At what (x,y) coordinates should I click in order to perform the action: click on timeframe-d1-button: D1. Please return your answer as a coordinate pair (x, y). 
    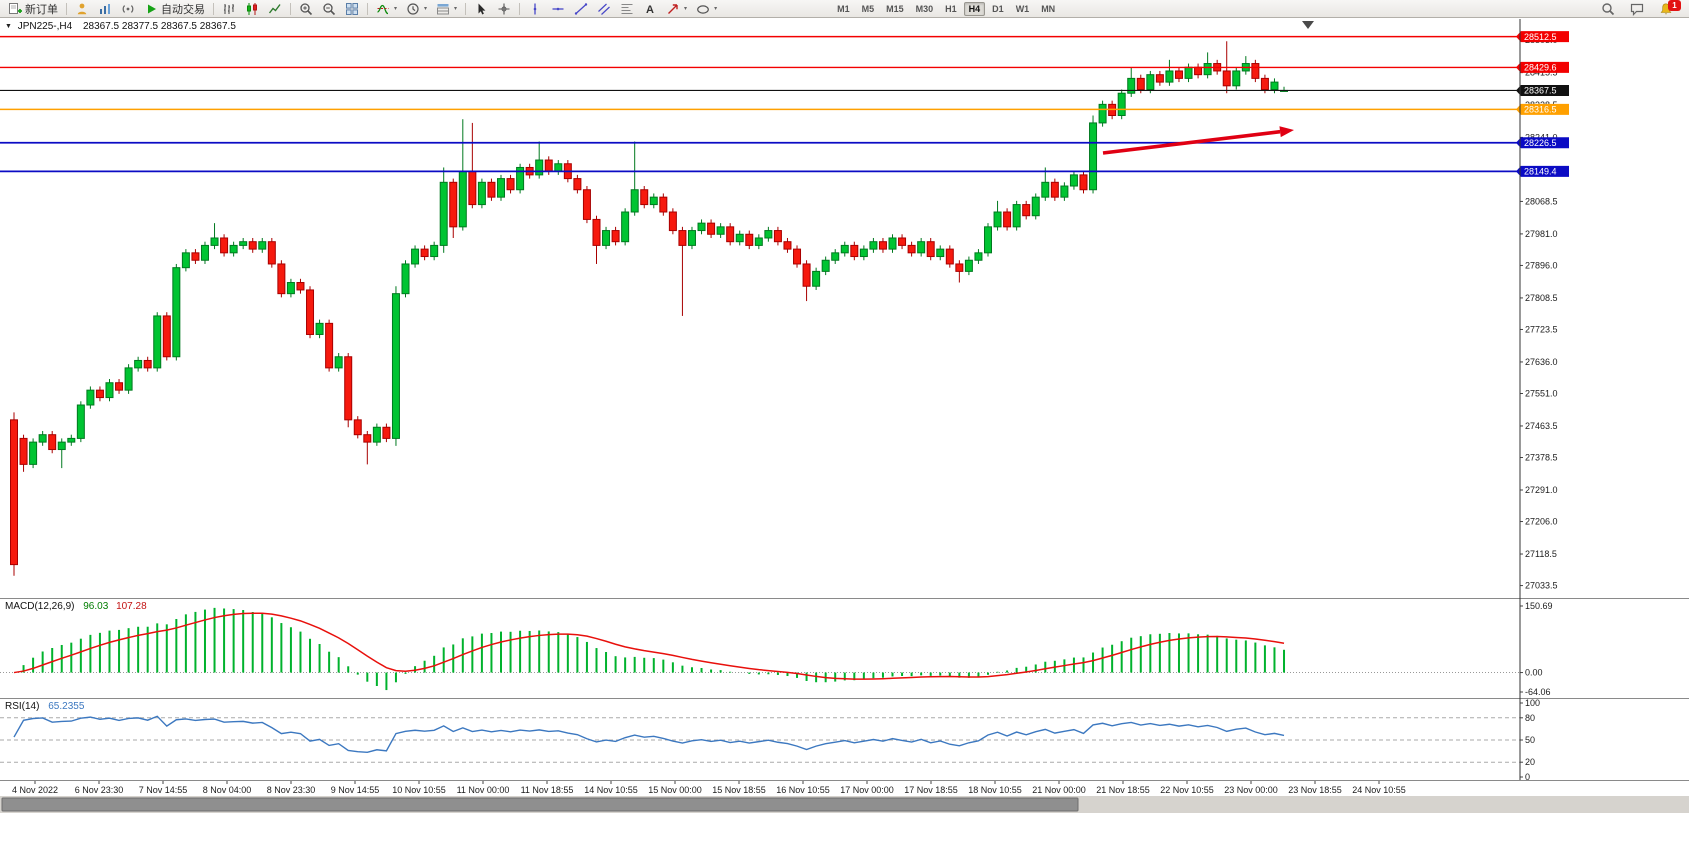
    Looking at the image, I should click on (998, 9).